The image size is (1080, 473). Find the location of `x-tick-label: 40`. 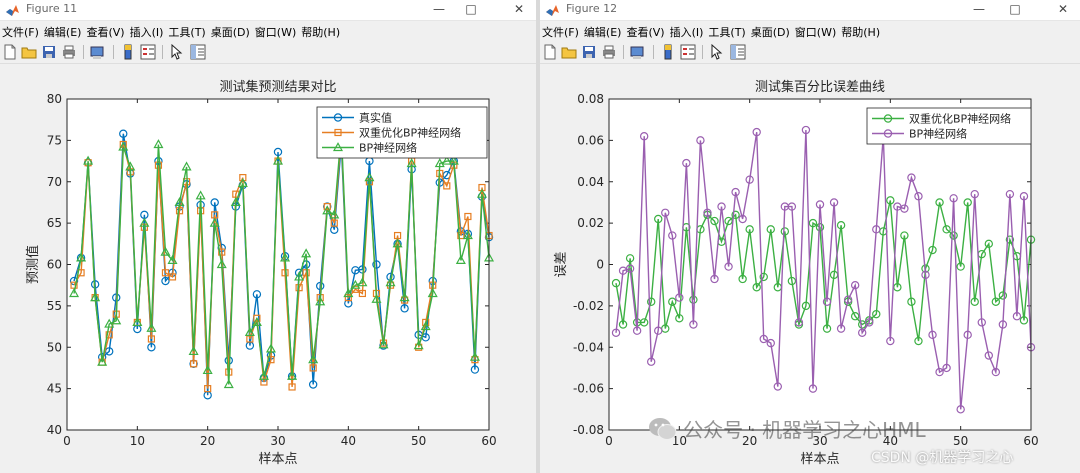

x-tick-label: 40 is located at coordinates (890, 441).